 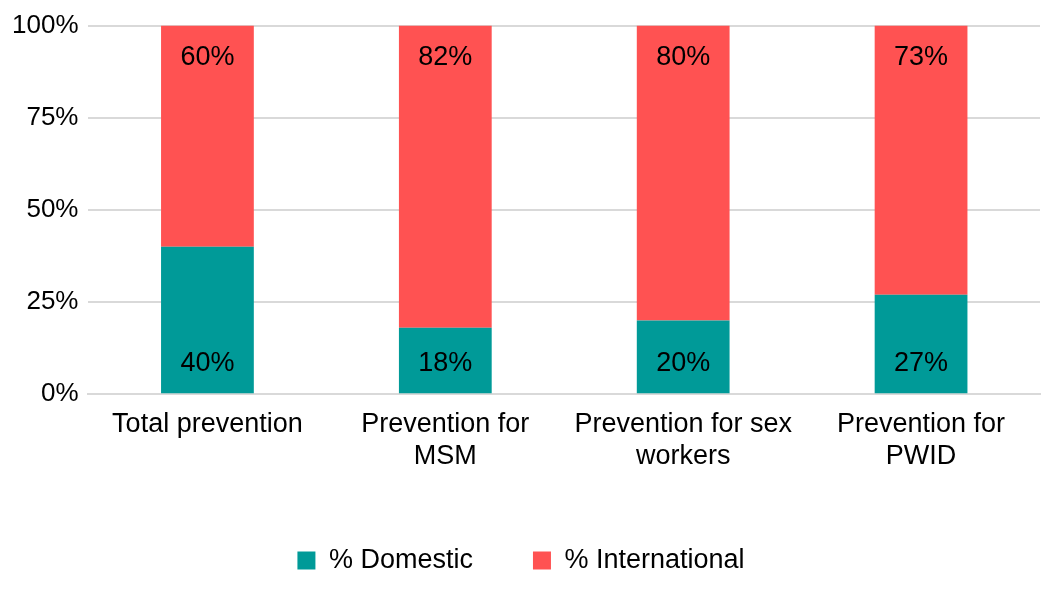 I want to click on data-label: 27%, so click(x=921, y=361).